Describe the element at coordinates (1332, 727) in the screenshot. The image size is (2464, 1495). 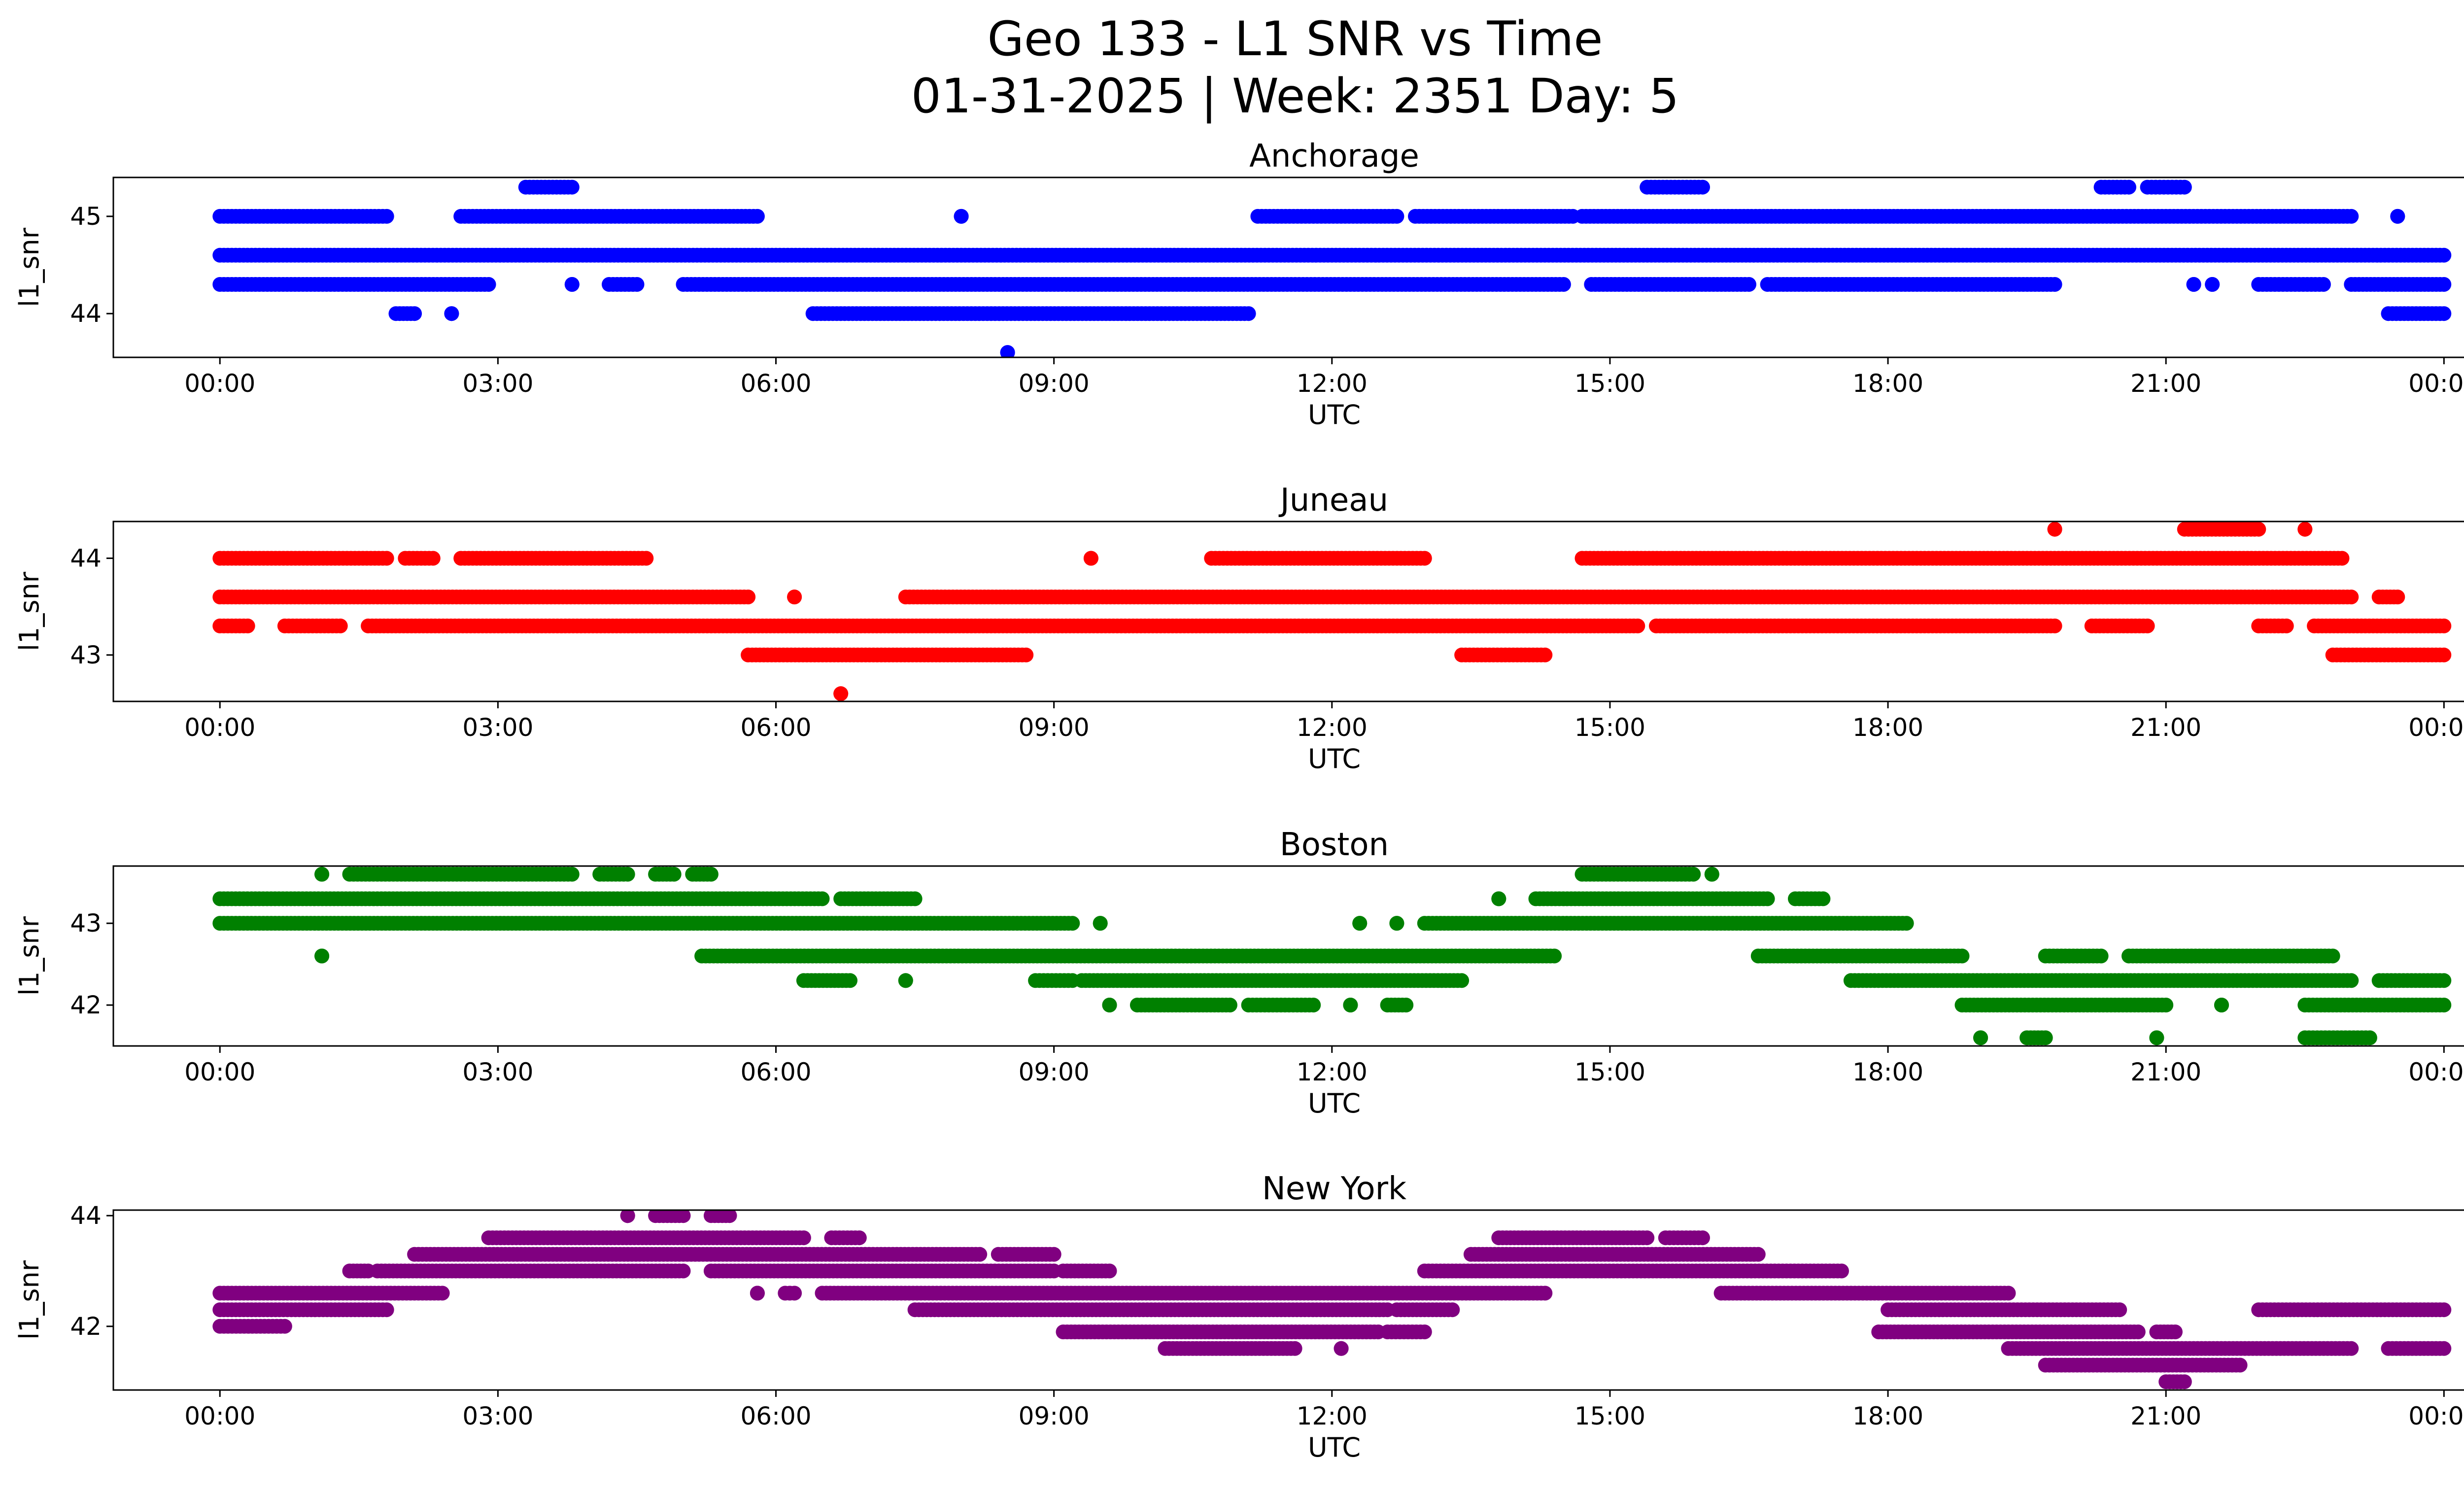
I see `juneau-x-tick-label: 12:00` at that location.